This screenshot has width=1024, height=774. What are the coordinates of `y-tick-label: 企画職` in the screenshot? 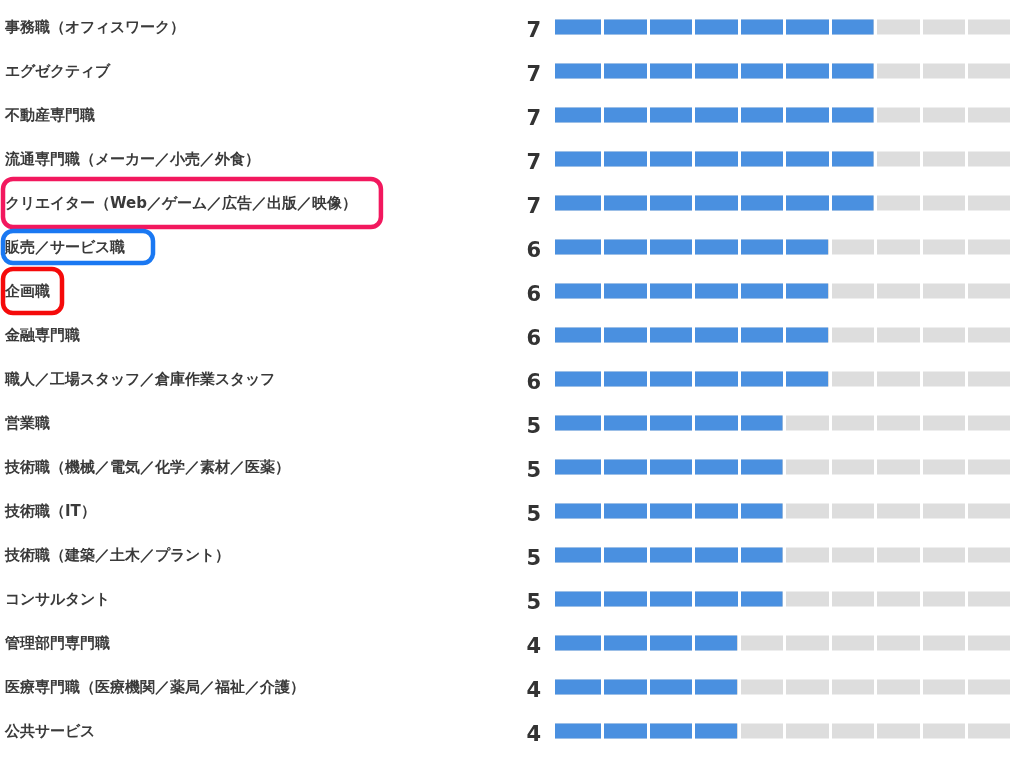 It's located at (27, 291).